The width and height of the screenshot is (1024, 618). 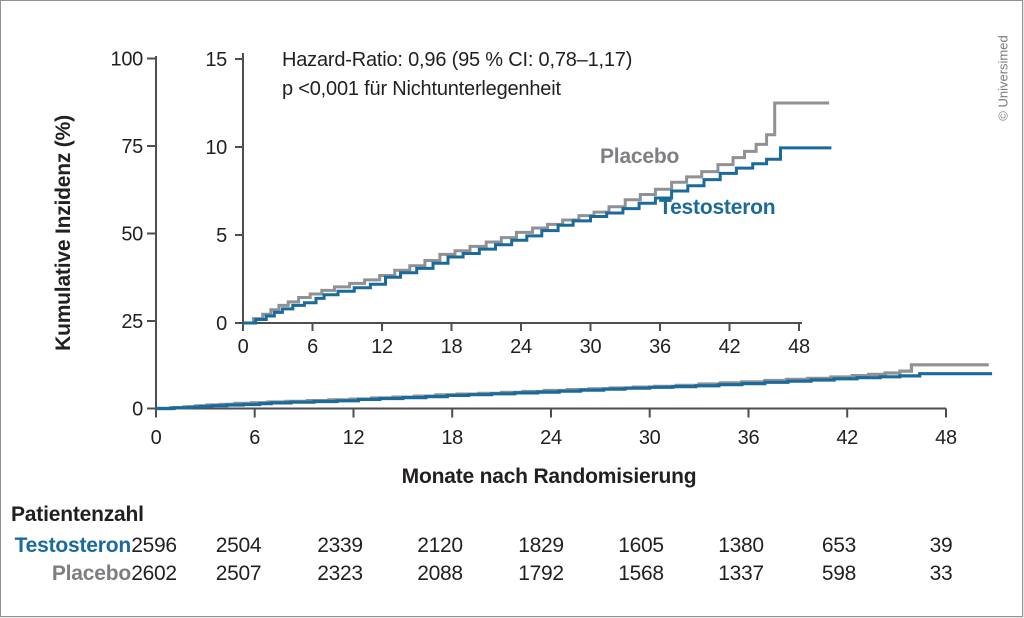 I want to click on y-axis-title: Kumulative Inzidenz (%), so click(x=63, y=233).